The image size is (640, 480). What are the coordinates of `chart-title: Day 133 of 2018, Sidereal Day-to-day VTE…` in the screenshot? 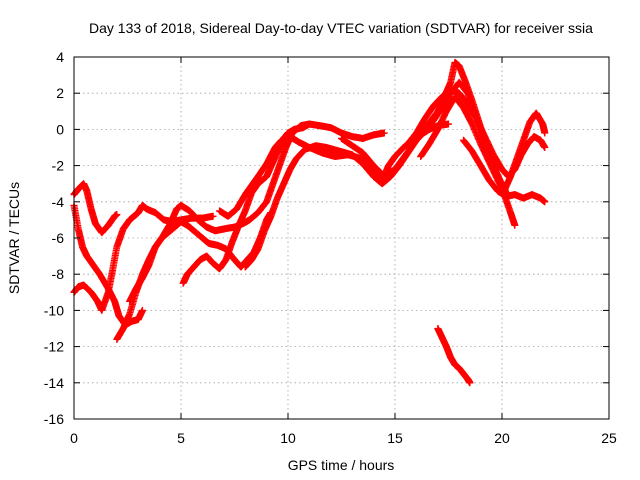 It's located at (341, 28).